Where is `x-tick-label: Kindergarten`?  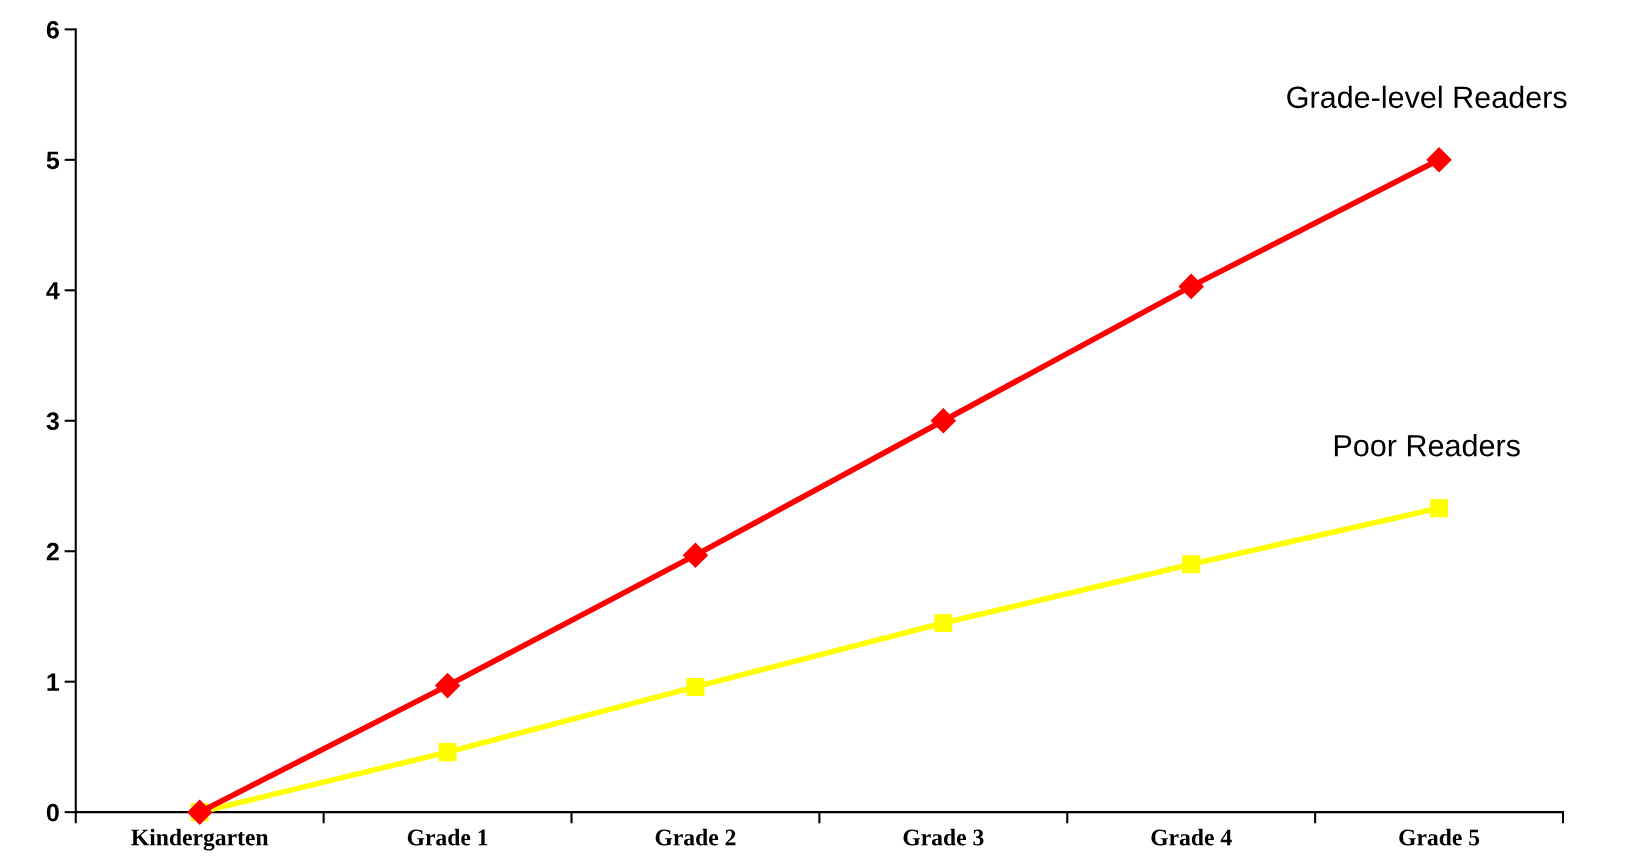
x-tick-label: Kindergarten is located at coordinates (200, 839).